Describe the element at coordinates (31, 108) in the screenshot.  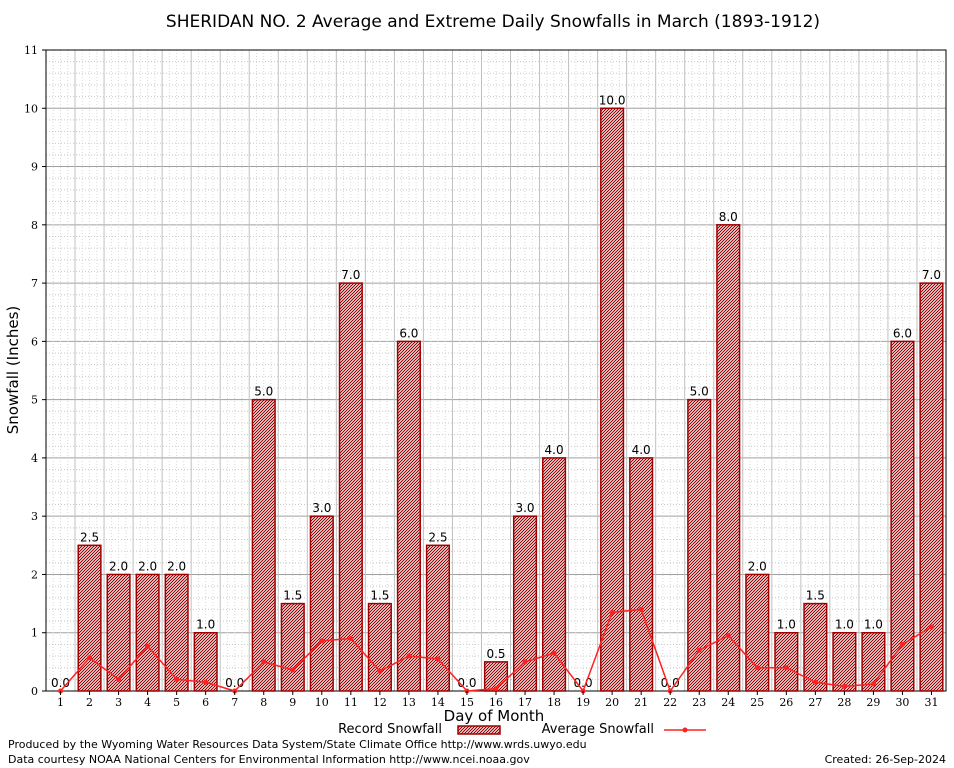
I see `y-tick-label: 10` at that location.